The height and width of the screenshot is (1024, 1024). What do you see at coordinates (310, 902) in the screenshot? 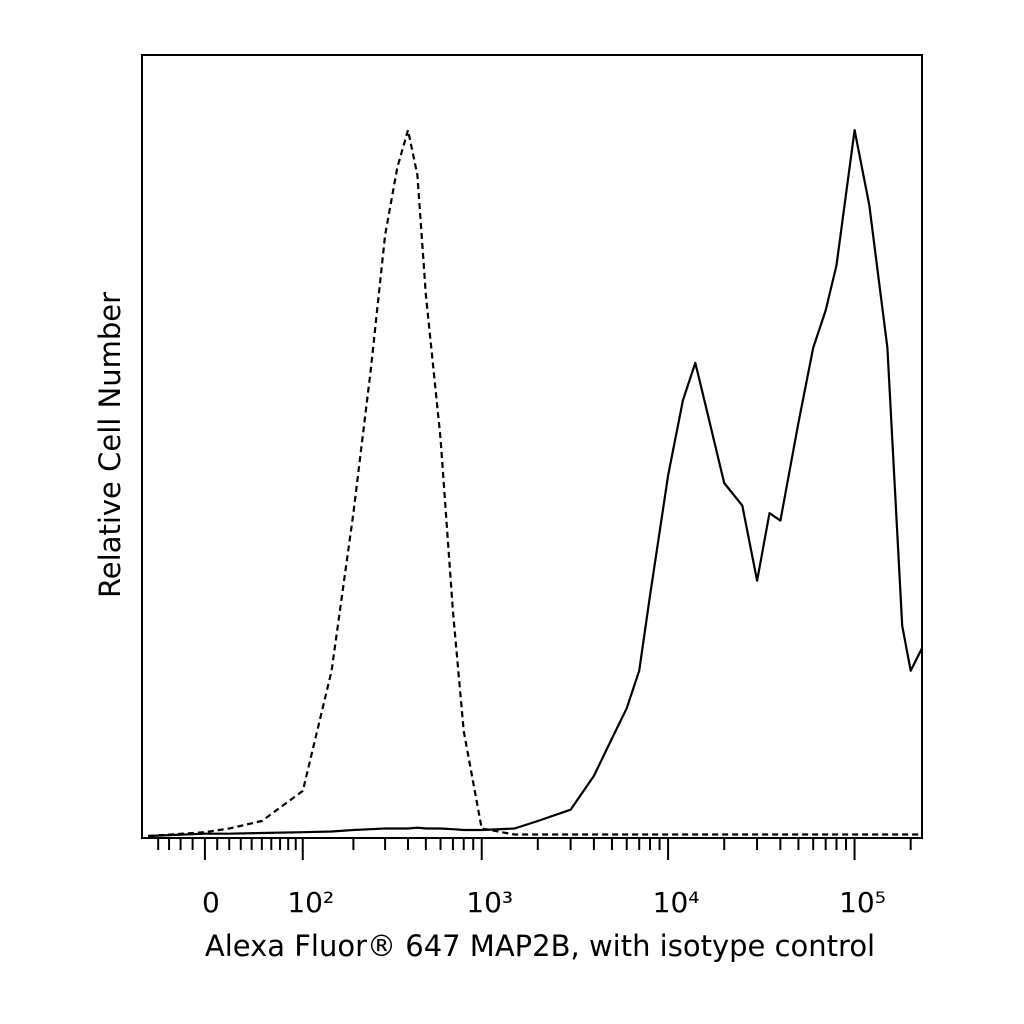
I see `x-tick-label: 10²` at bounding box center [310, 902].